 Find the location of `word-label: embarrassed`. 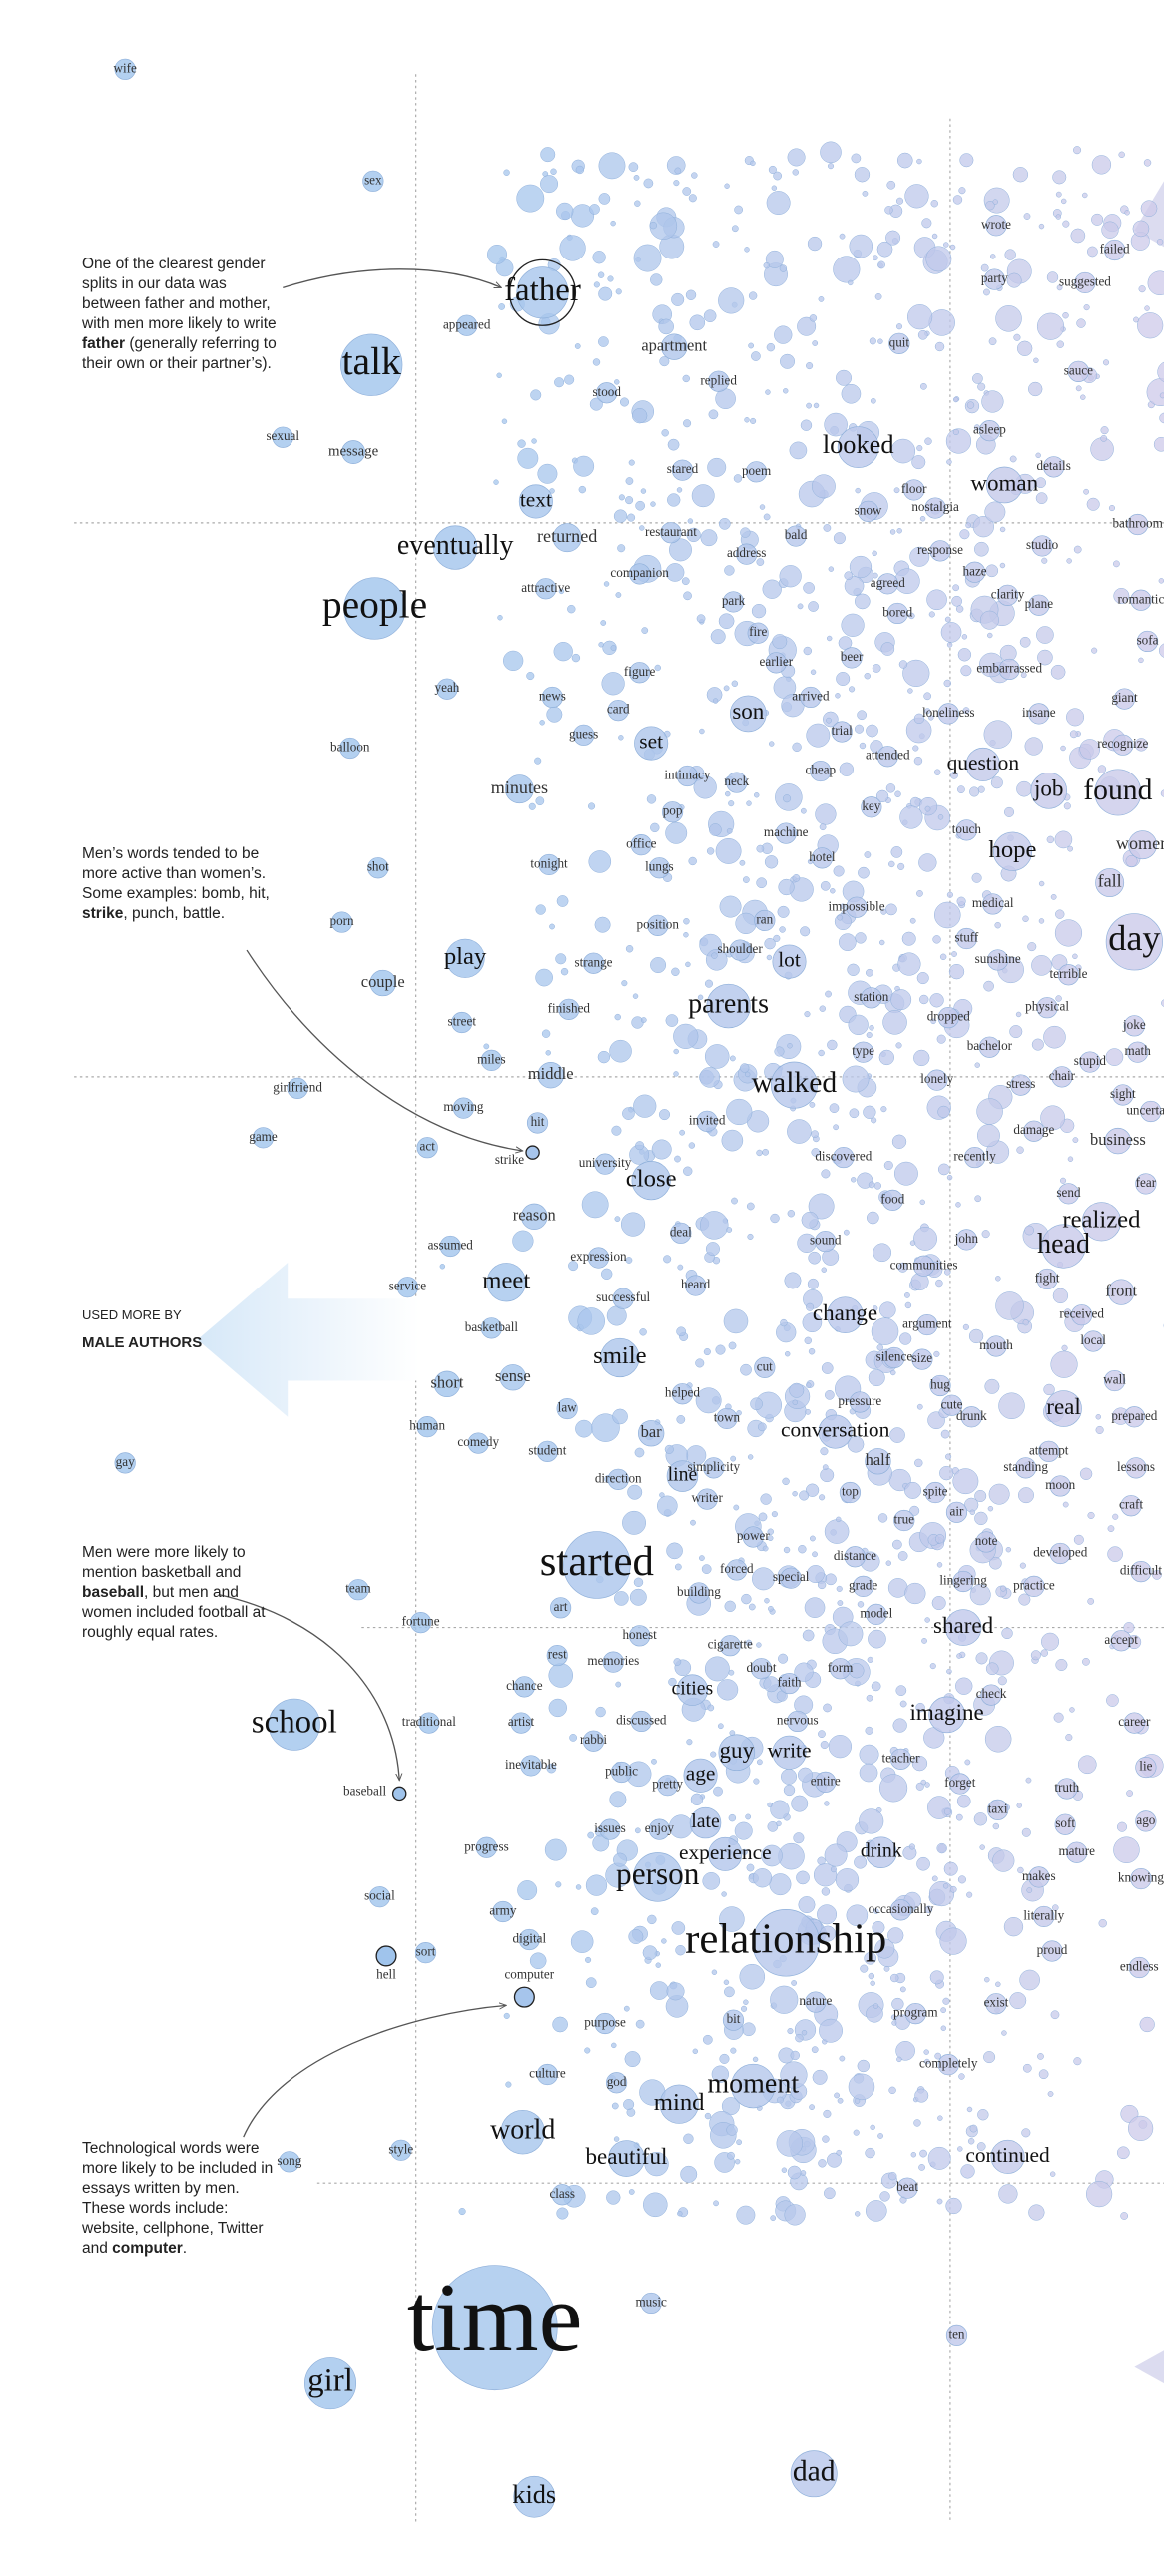

word-label: embarrassed is located at coordinates (1009, 667).